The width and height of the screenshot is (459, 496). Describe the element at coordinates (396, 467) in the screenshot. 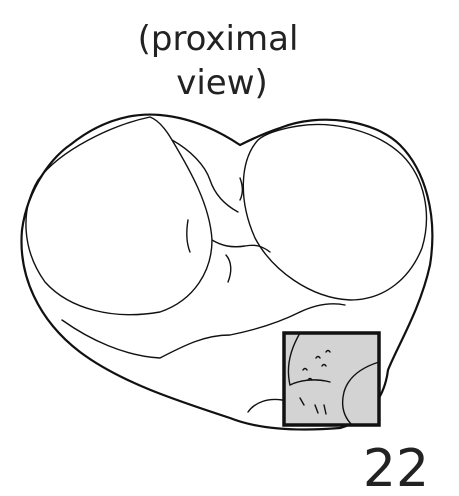

I see `region-label: 22` at that location.